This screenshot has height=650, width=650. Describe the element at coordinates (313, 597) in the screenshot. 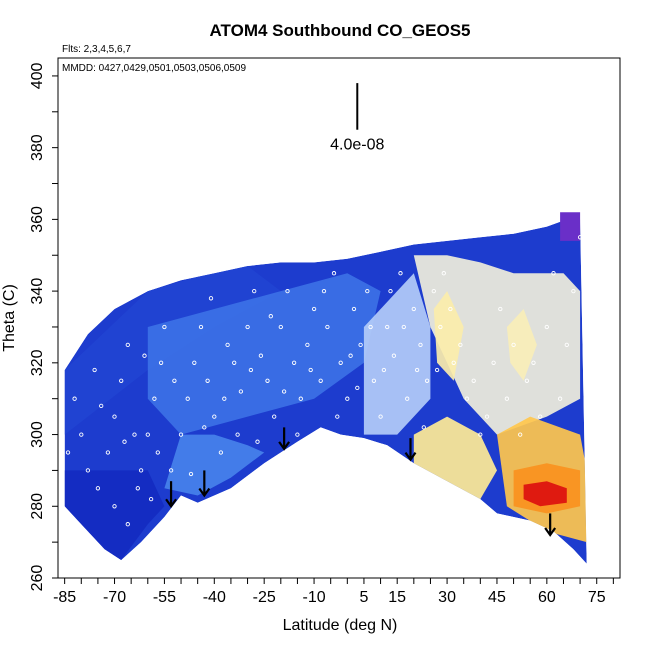

I see `x-tick-label: -10` at that location.